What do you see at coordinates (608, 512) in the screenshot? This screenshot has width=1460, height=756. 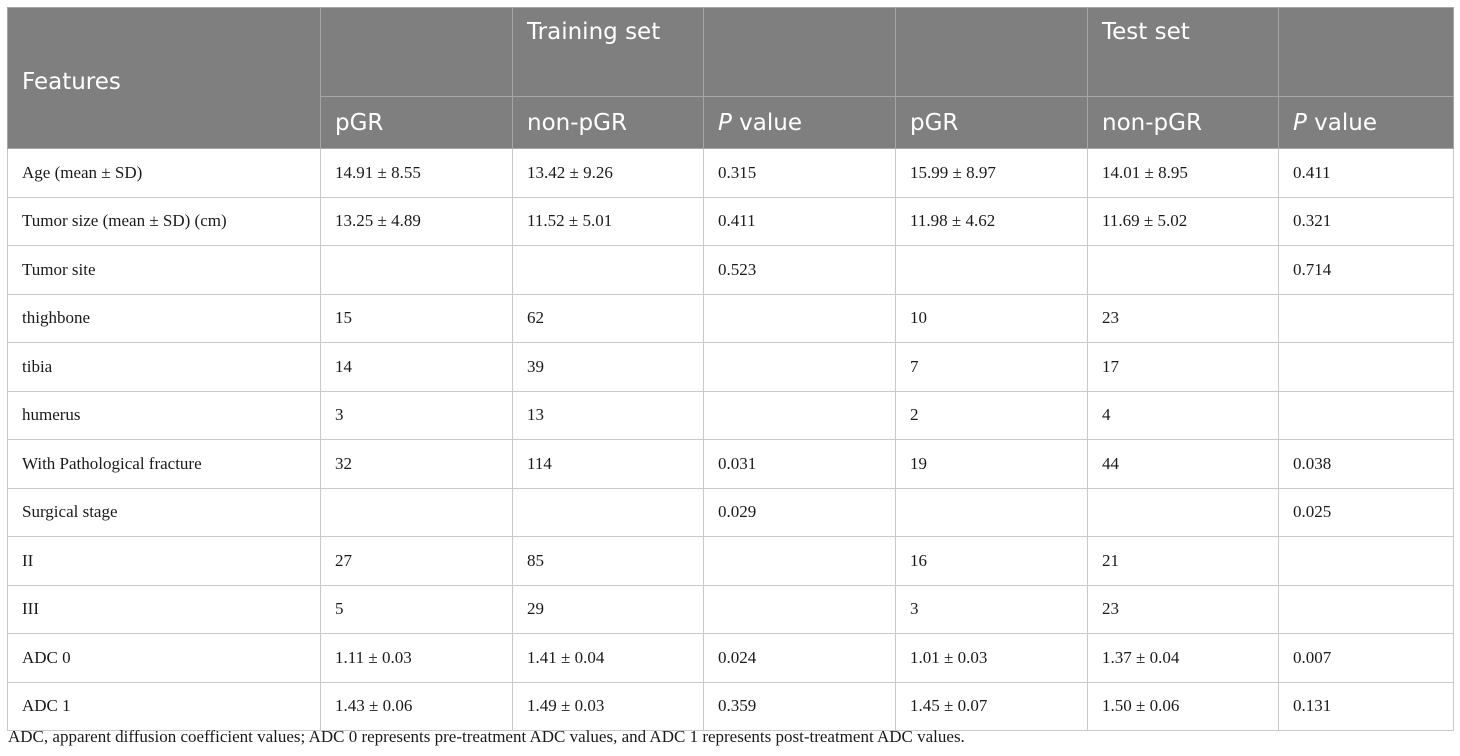 I see `cell-training-non-pgr` at bounding box center [608, 512].